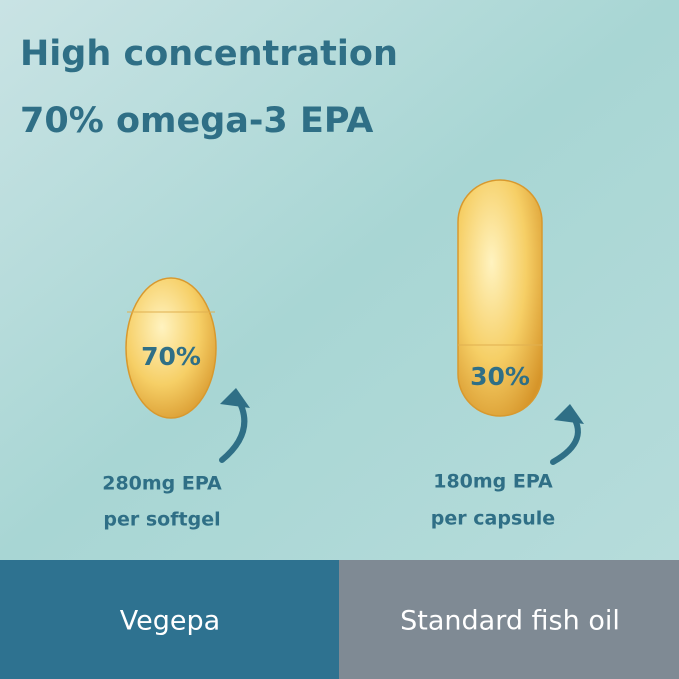 The height and width of the screenshot is (679, 679). I want to click on amount-label: 280mg EPA, so click(162, 484).